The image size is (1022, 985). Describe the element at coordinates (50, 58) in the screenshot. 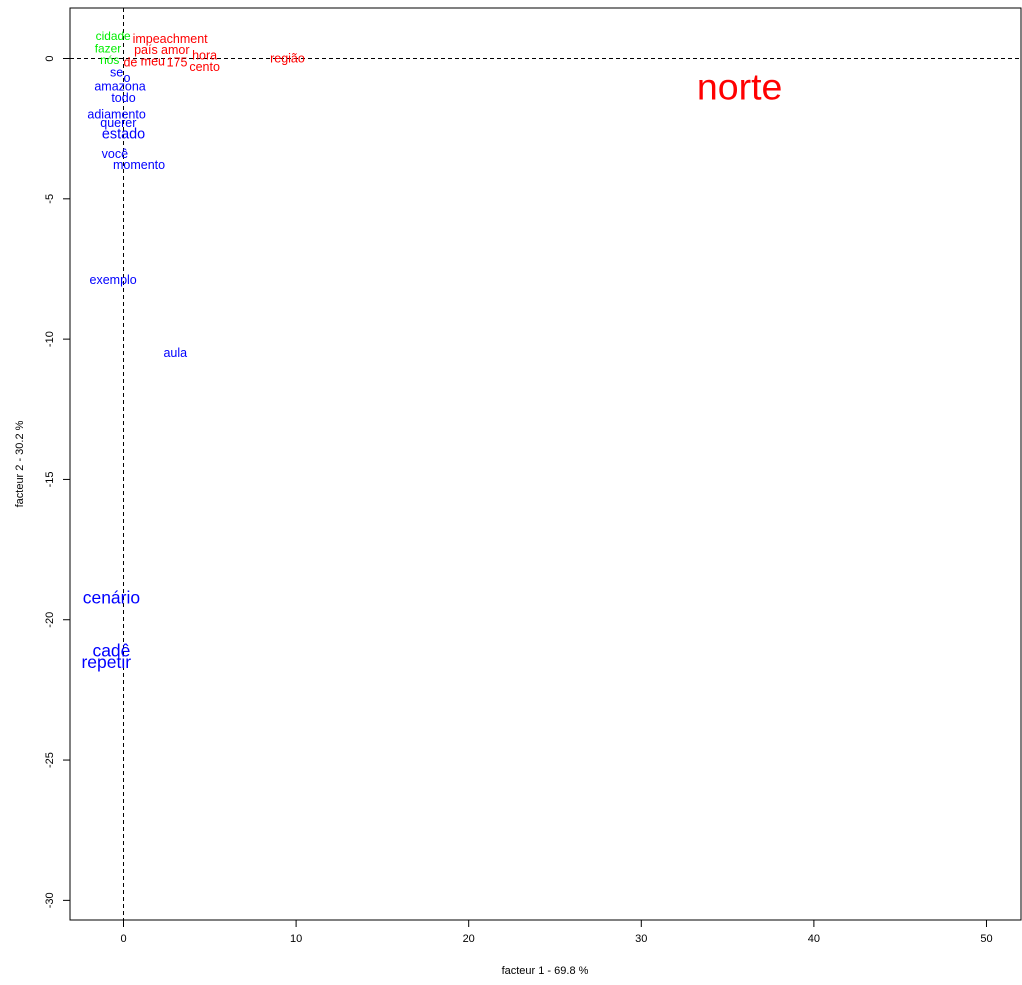

I see `y-tick-label: 0` at that location.